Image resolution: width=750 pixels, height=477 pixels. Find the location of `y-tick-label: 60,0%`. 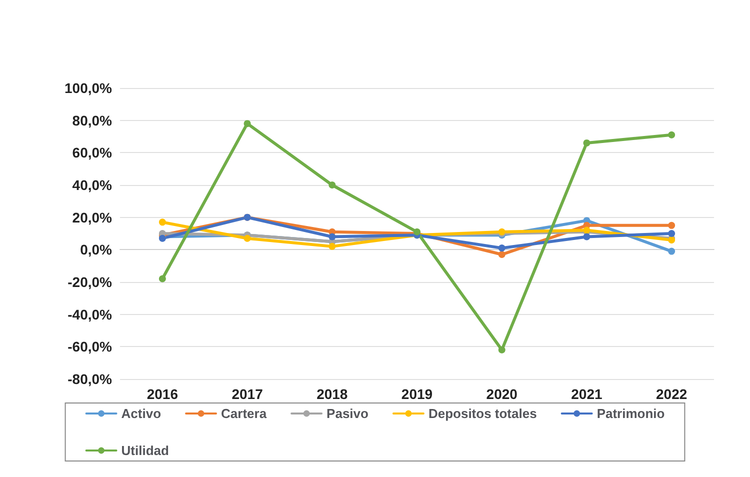

y-tick-label: 60,0% is located at coordinates (92, 152).